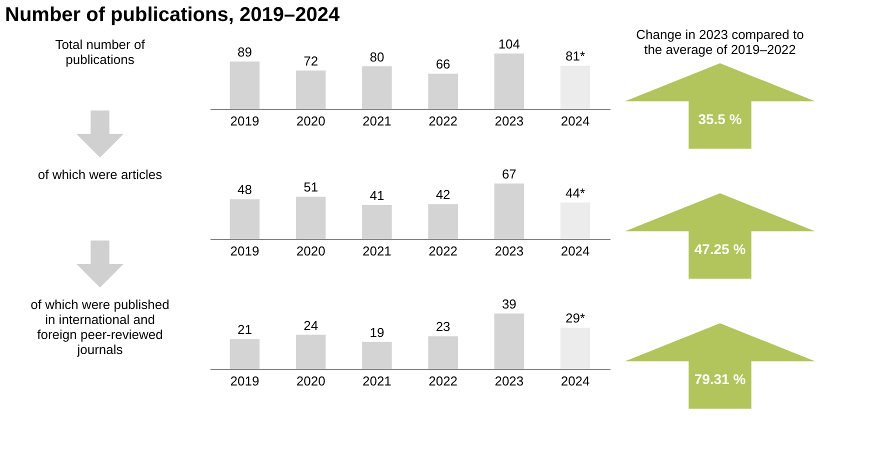 Image resolution: width=896 pixels, height=451 pixels. I want to click on data-label: 51, so click(311, 187).